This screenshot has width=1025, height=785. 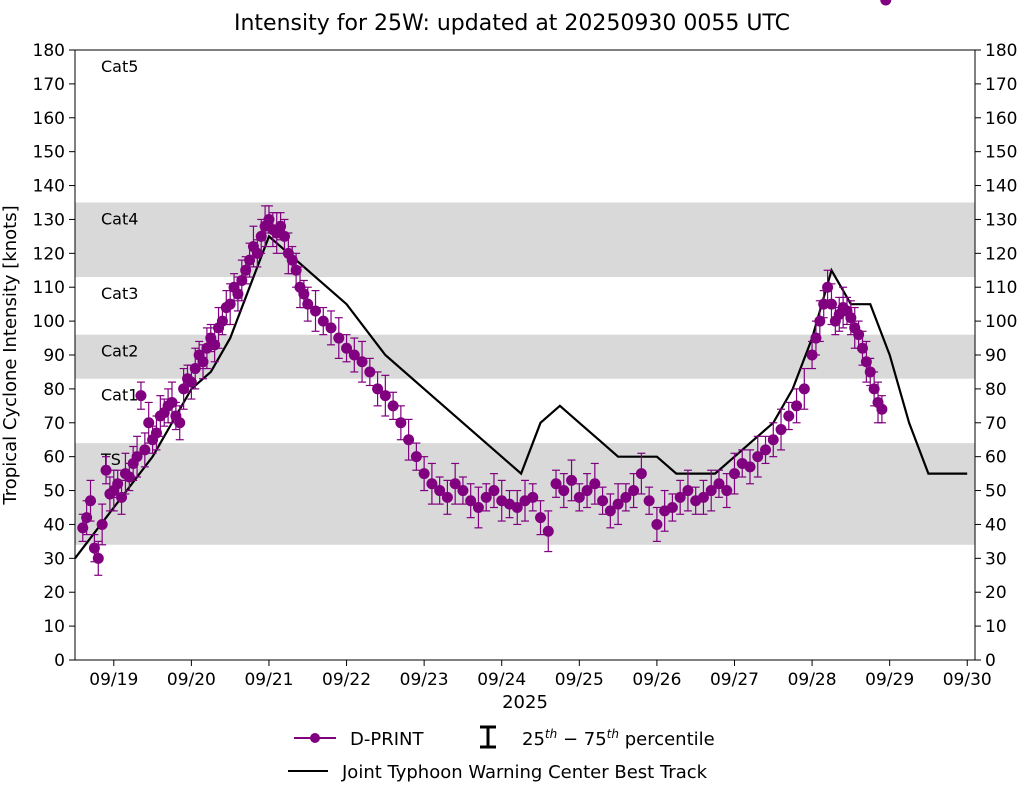 I want to click on y-tick-label-left: 30, so click(x=54, y=559).